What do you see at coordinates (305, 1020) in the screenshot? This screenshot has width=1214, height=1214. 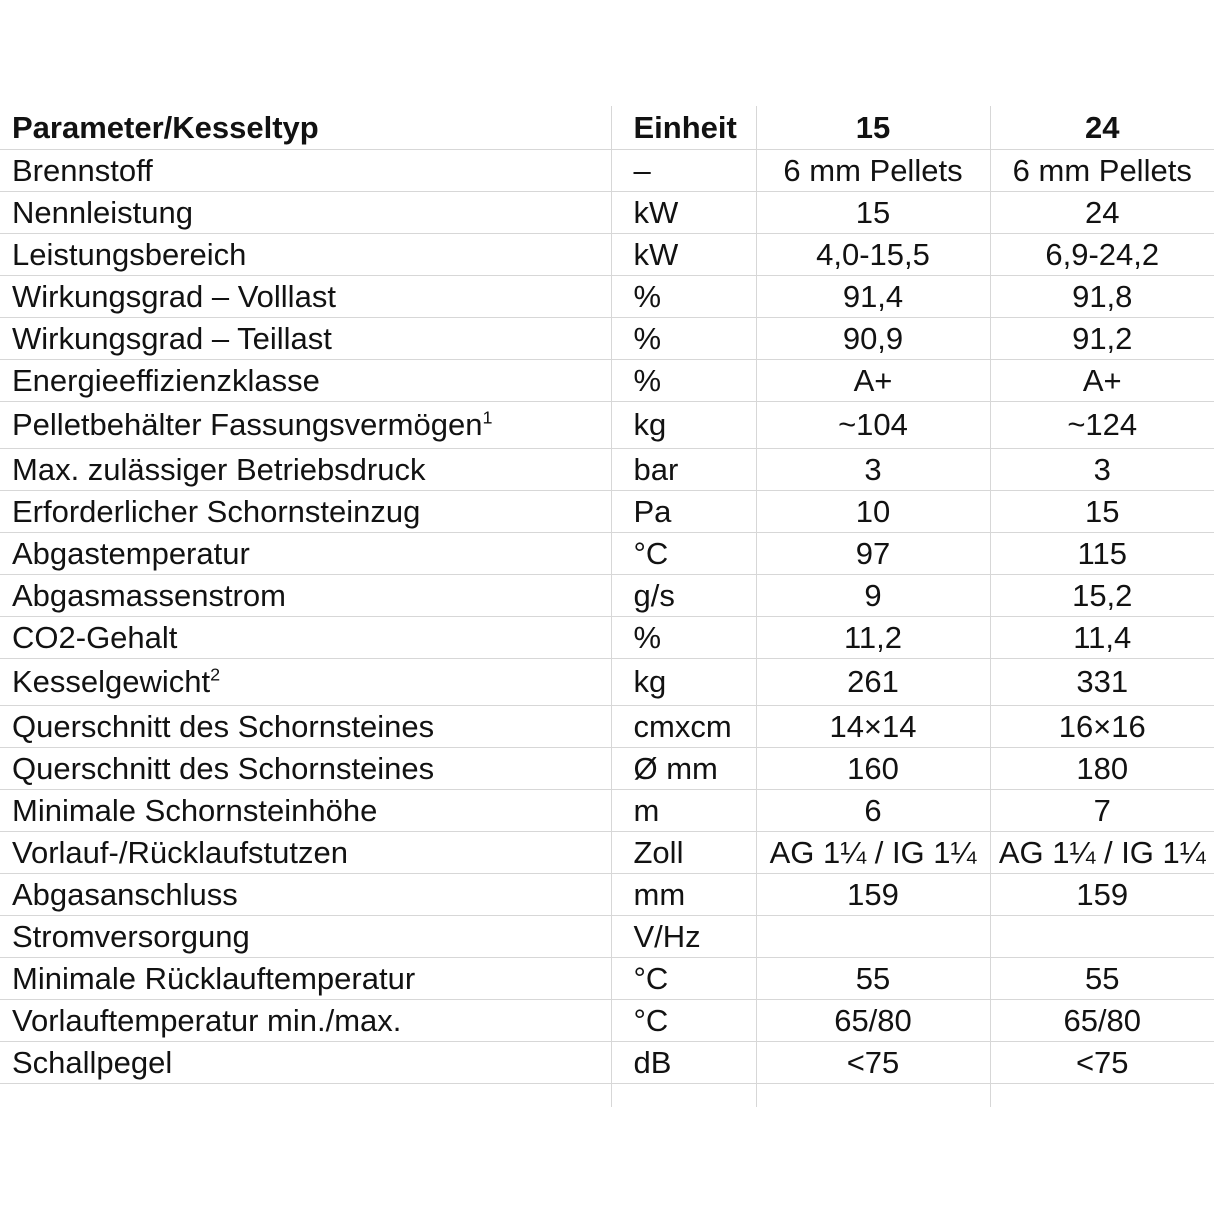 I see `param-cell: Vorlauftemperatur min./max.` at bounding box center [305, 1020].